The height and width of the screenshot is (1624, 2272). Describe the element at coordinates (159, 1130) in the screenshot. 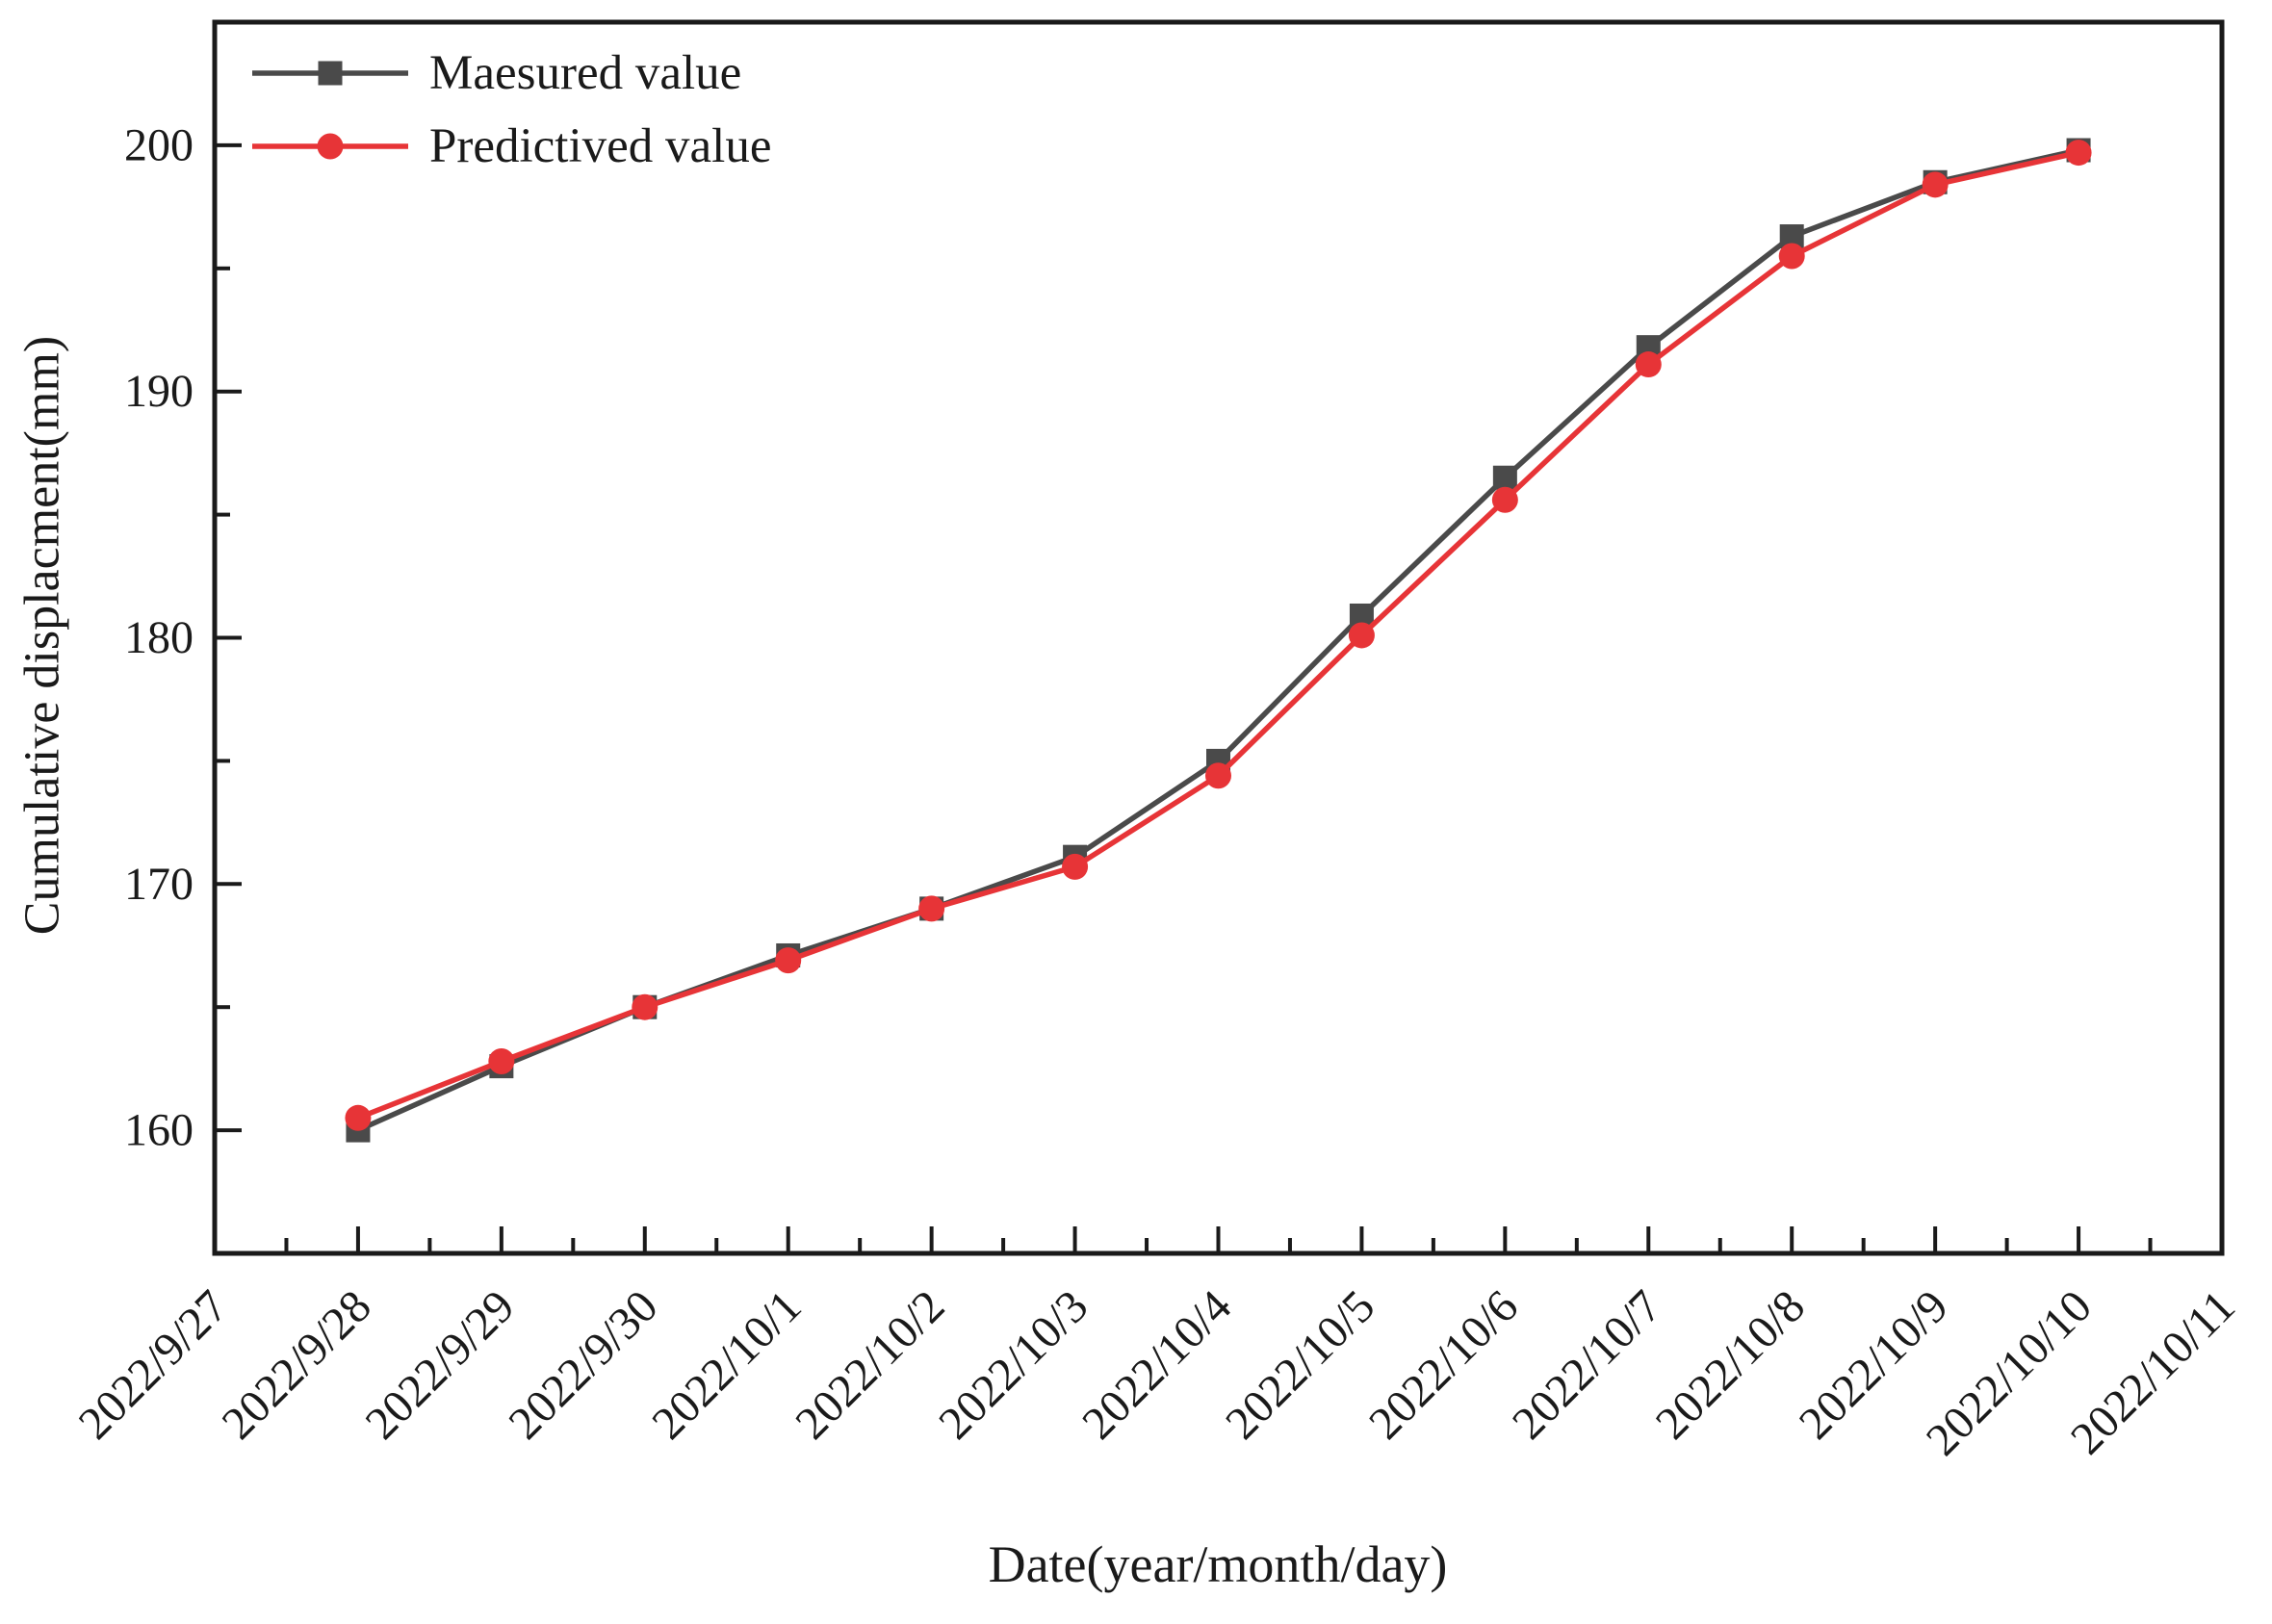

I see `y-tick-label: 160` at that location.